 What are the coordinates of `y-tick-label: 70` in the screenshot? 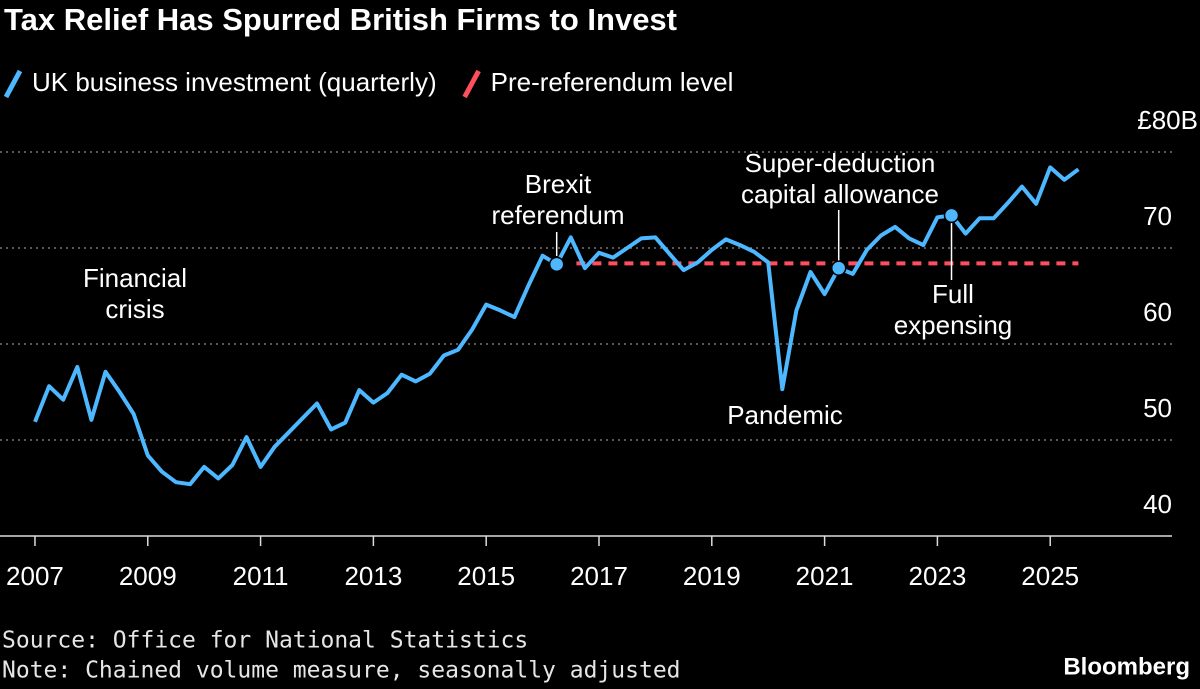 It's located at (1157, 216).